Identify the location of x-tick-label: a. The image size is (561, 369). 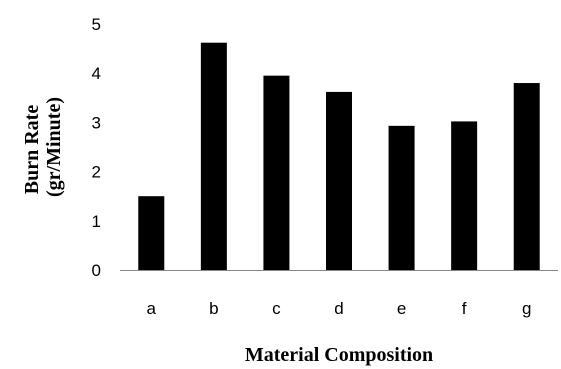
(152, 308).